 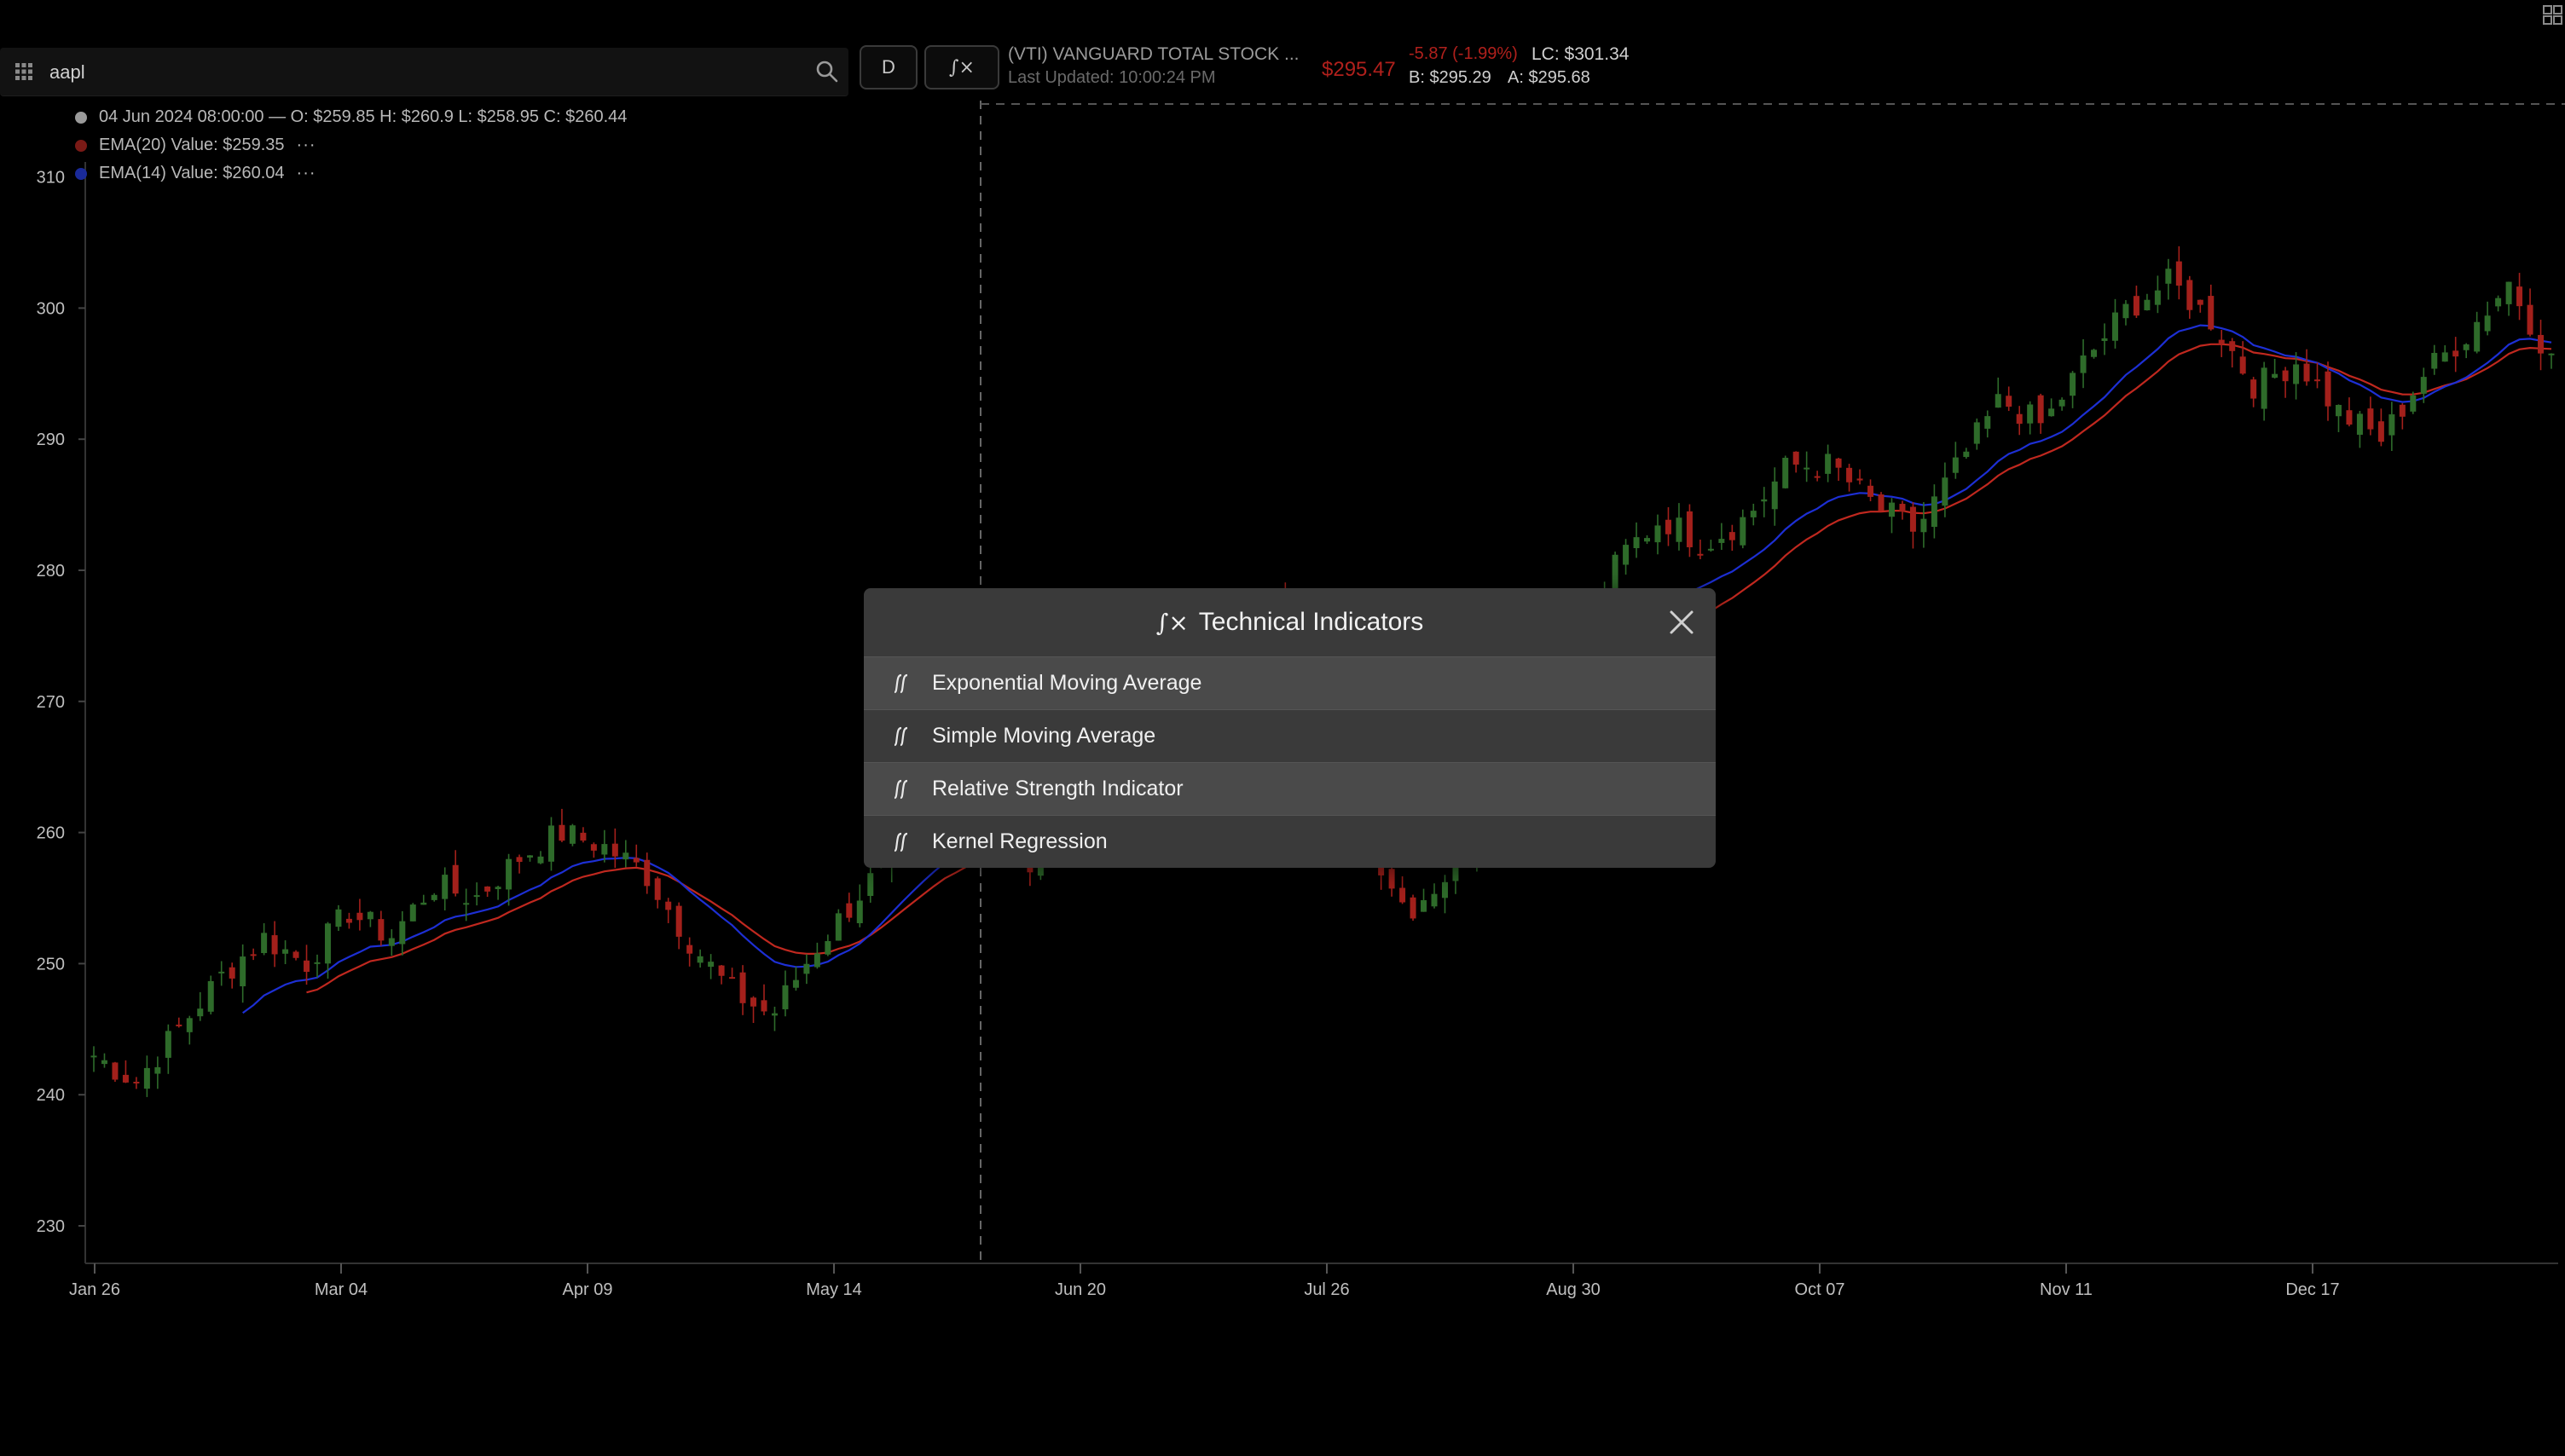 I want to click on y-tick-label: 310, so click(x=51, y=178).